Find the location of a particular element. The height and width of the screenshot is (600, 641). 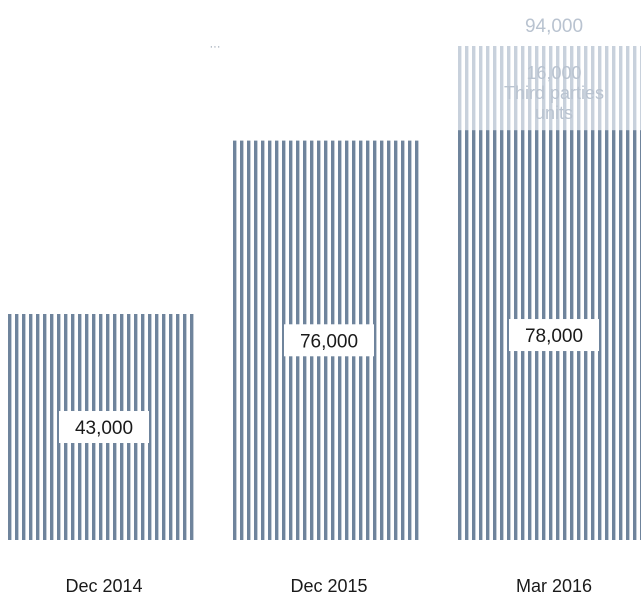

bar-value-label-2-box is located at coordinates (329, 340).